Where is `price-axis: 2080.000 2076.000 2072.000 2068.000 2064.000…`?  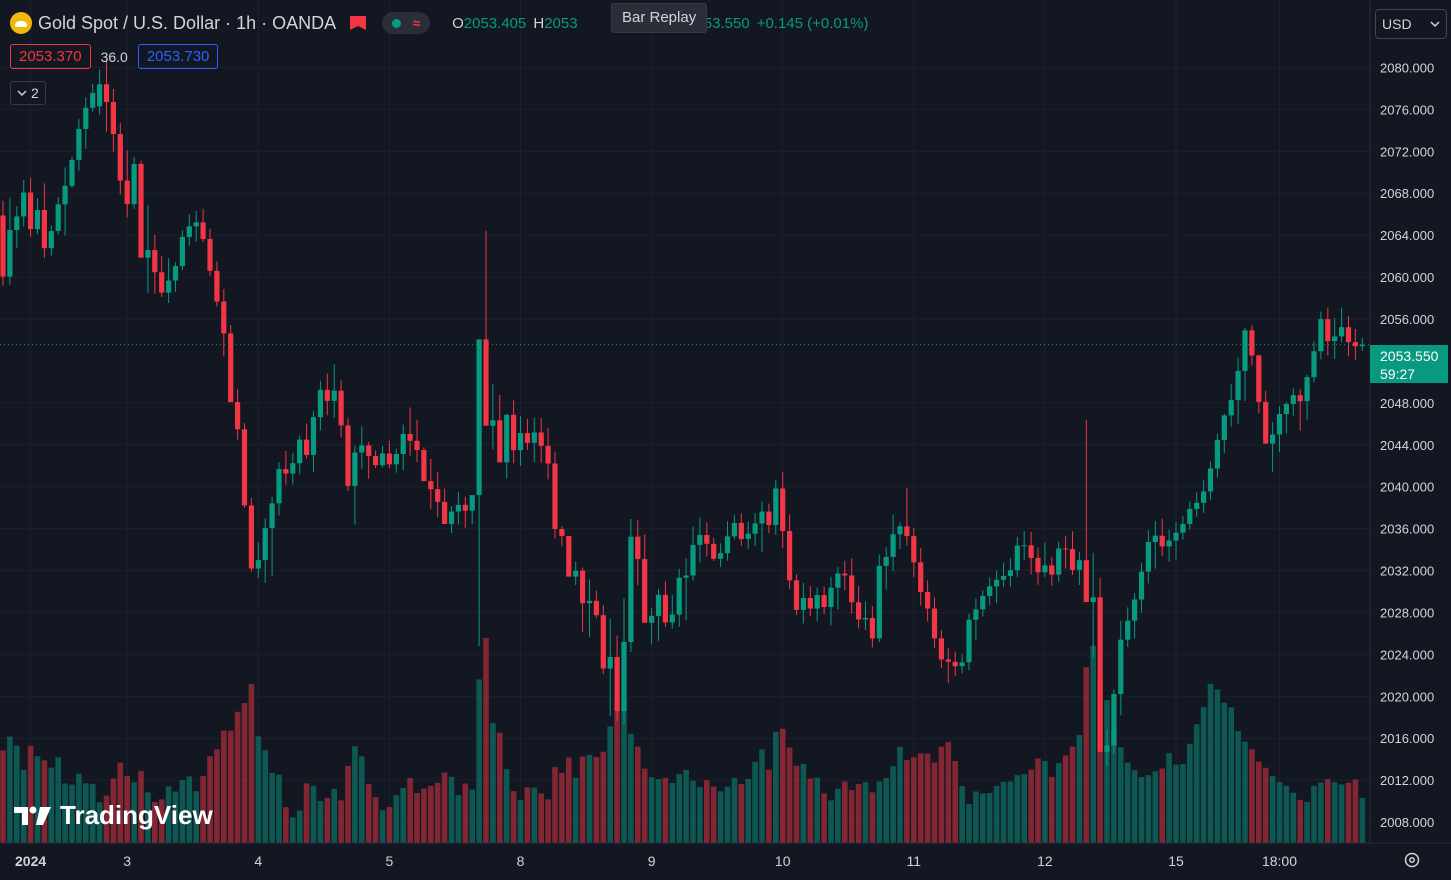
price-axis: 2080.000 2076.000 2072.000 2068.000 2064.000… is located at coordinates (1407, 445).